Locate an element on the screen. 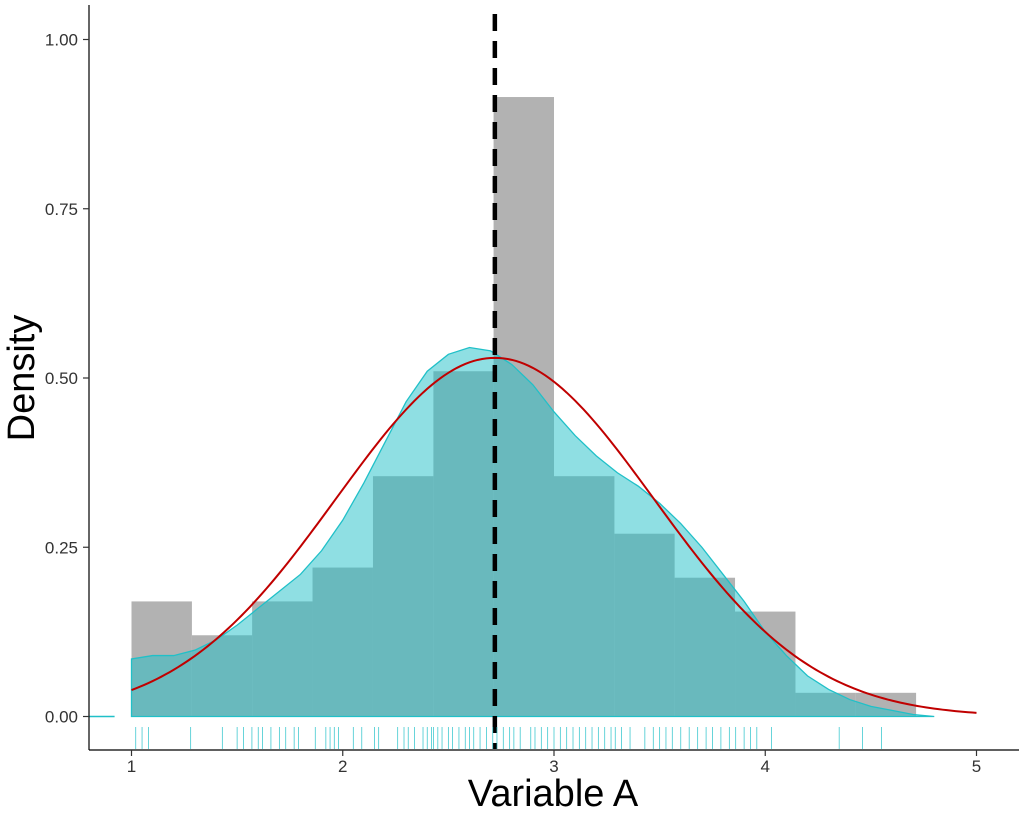  x-tick-label-2: 3 is located at coordinates (553, 766).